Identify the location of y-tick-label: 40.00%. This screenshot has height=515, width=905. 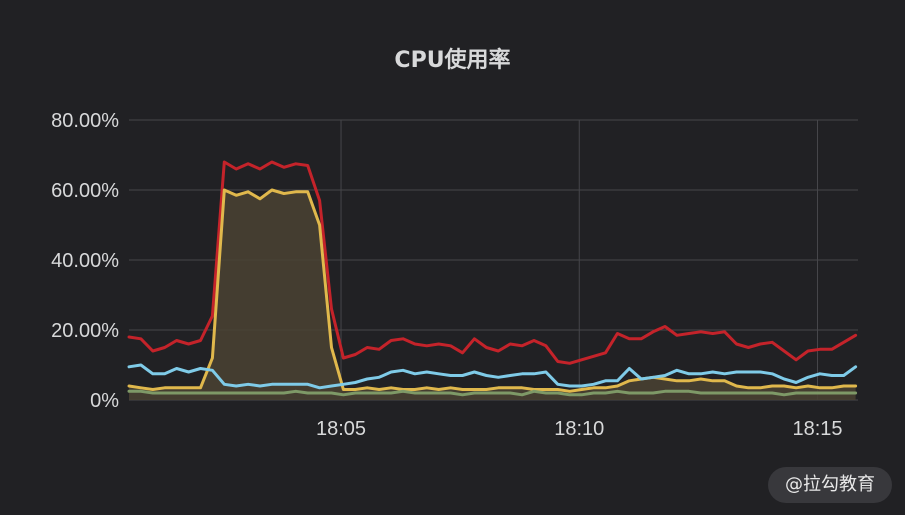
(85, 261).